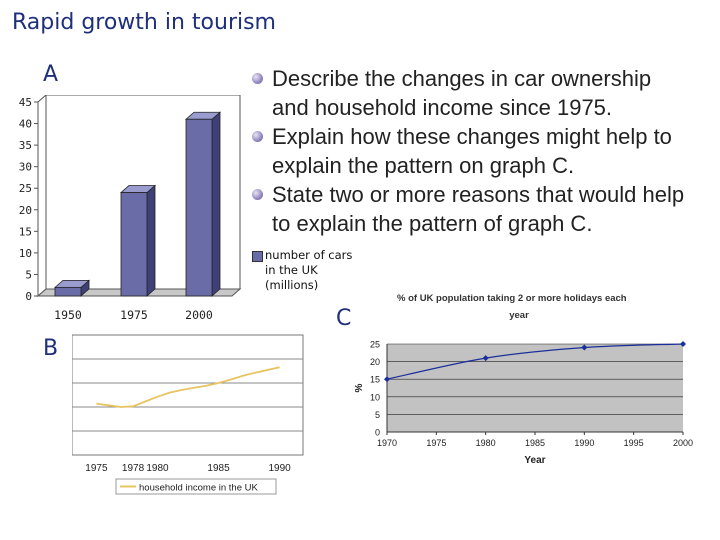 The height and width of the screenshot is (540, 720). What do you see at coordinates (144, 22) in the screenshot?
I see `page-title: Rapid growth in tourism` at bounding box center [144, 22].